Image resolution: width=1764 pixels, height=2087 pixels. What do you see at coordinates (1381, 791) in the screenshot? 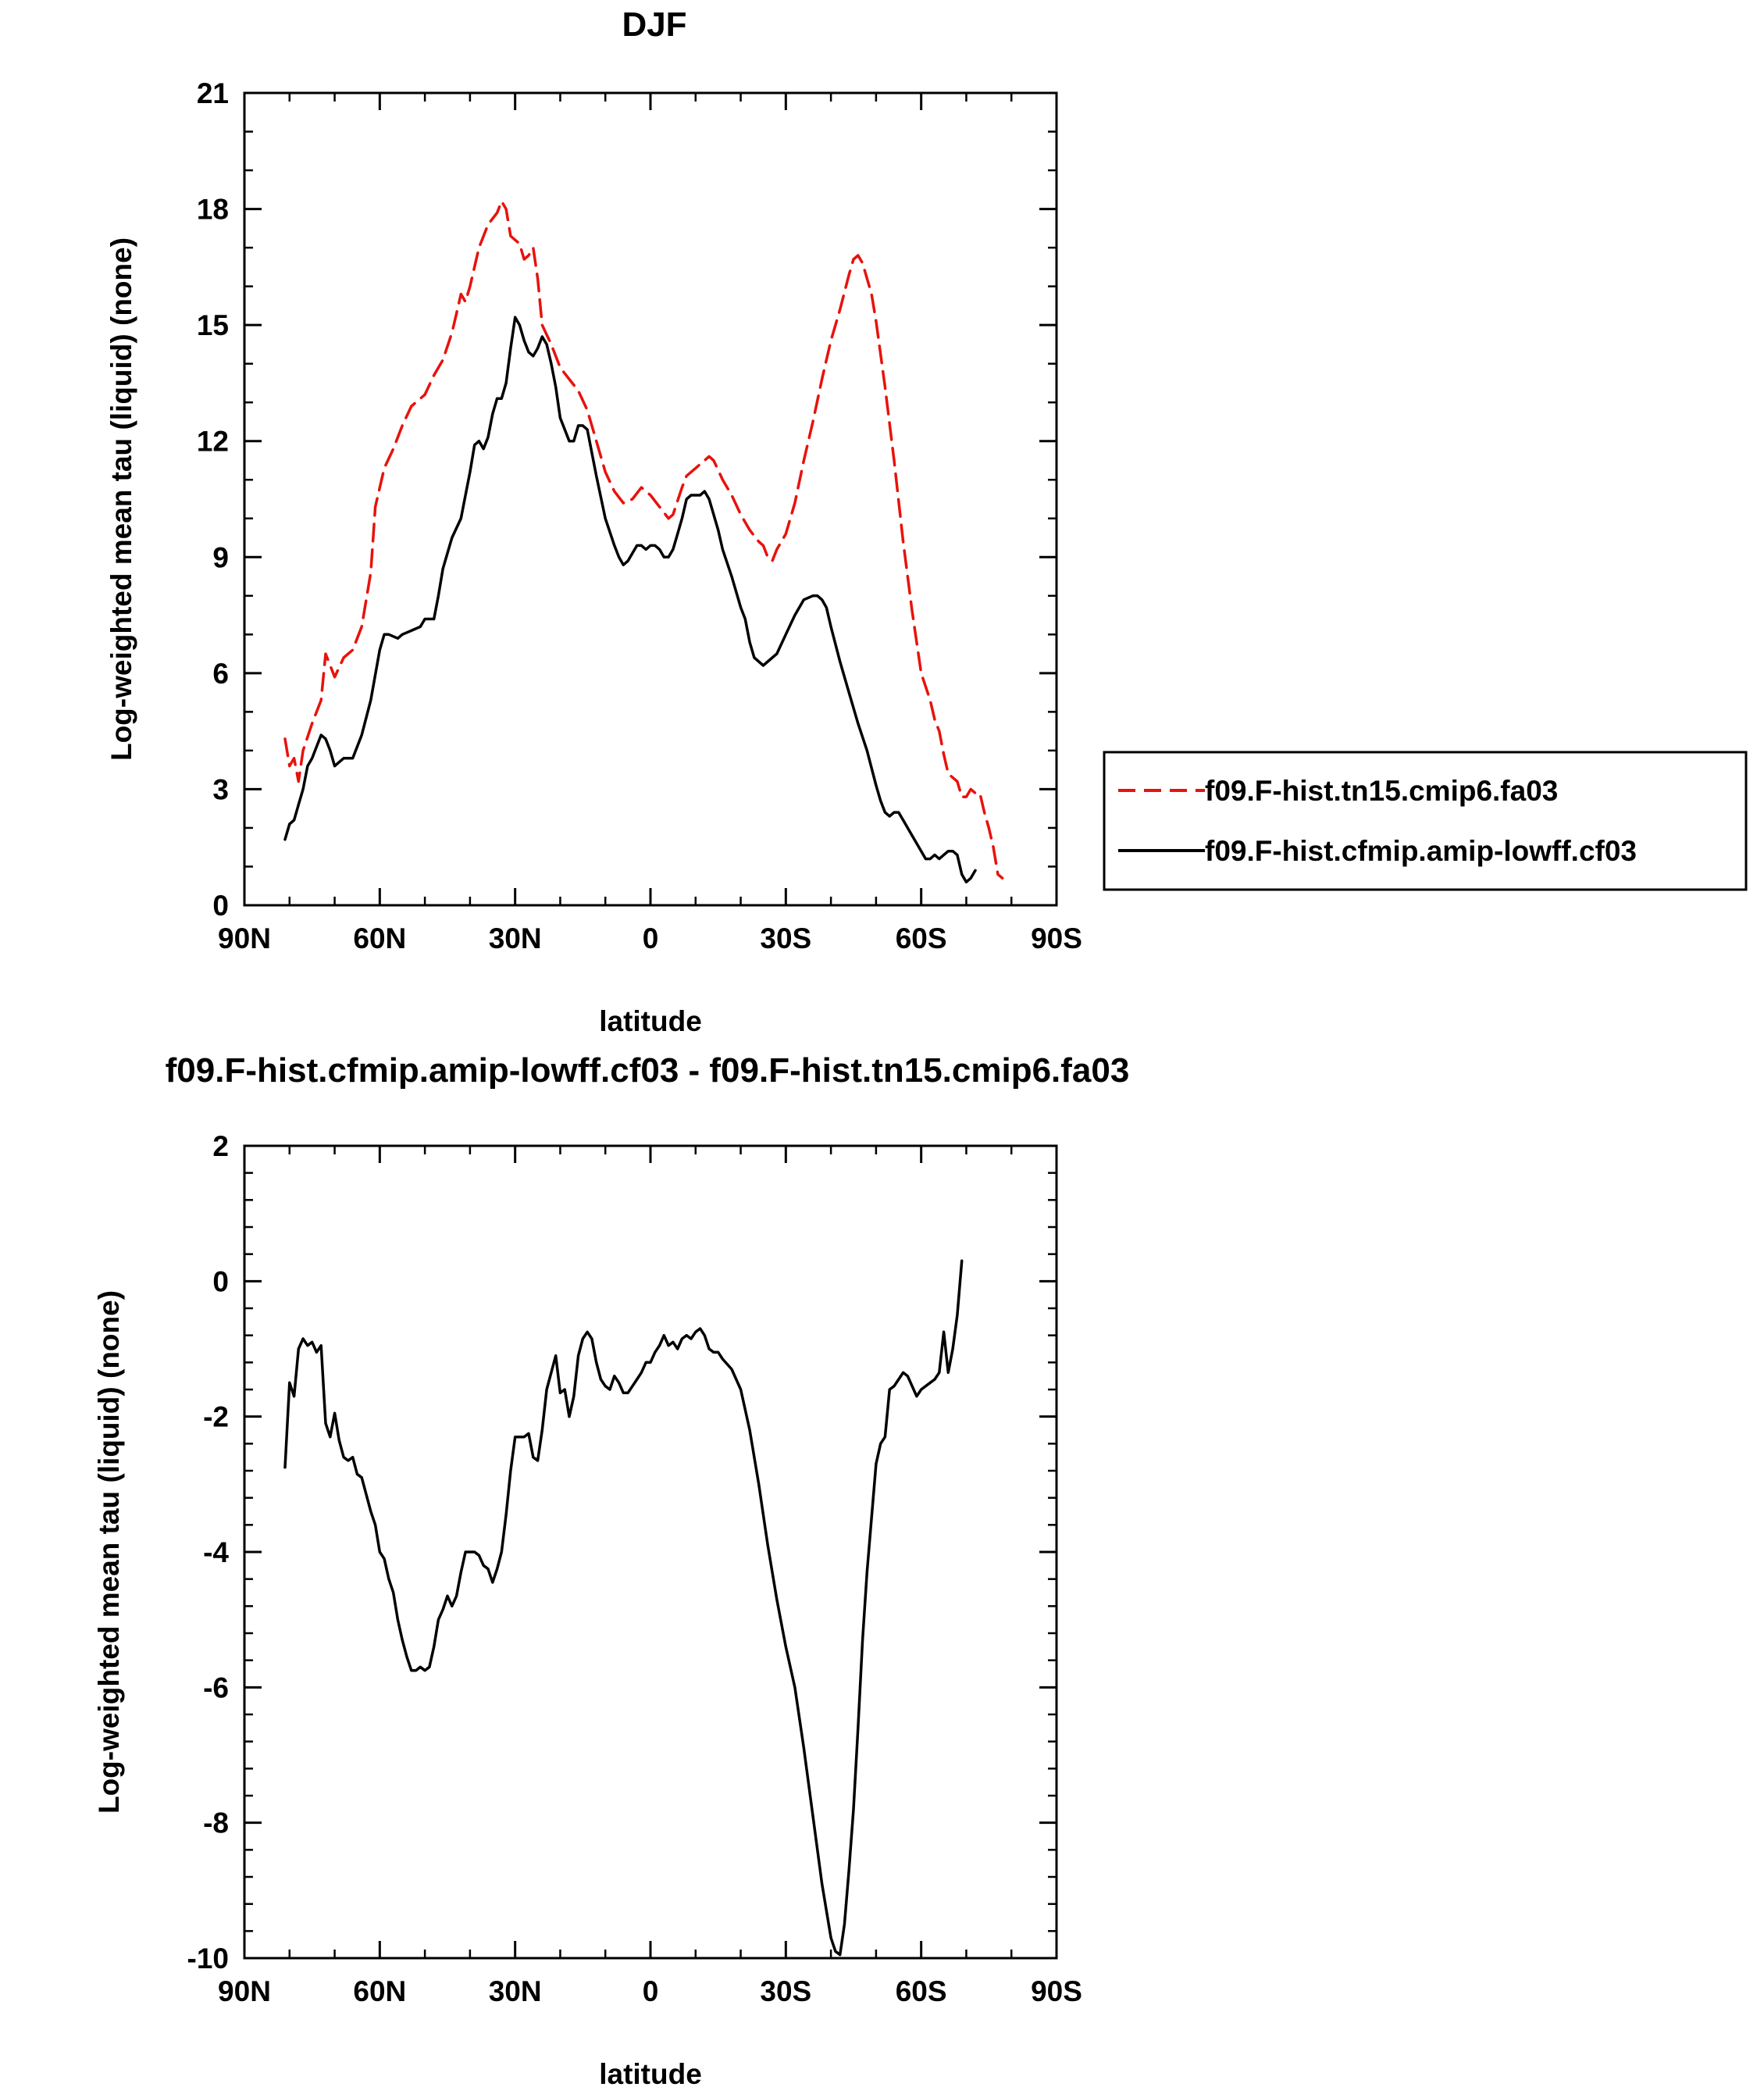
I see `legend-label-series-1: f09.F-hist.tn15.cmip6.fa03` at bounding box center [1381, 791].